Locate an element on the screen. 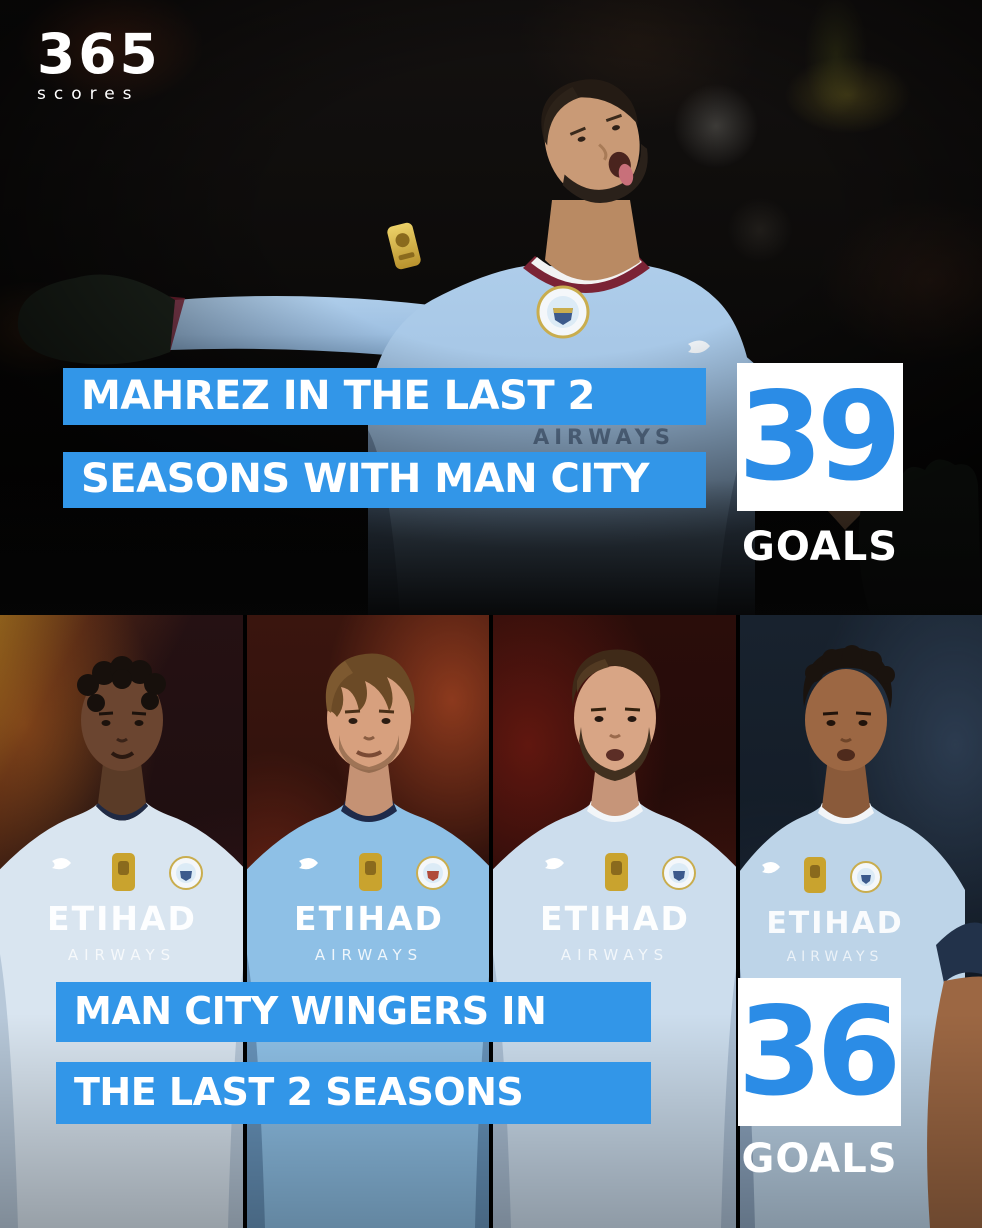  winger-2-illustration: ETIHAD AIRWAYS is located at coordinates (367, 940).